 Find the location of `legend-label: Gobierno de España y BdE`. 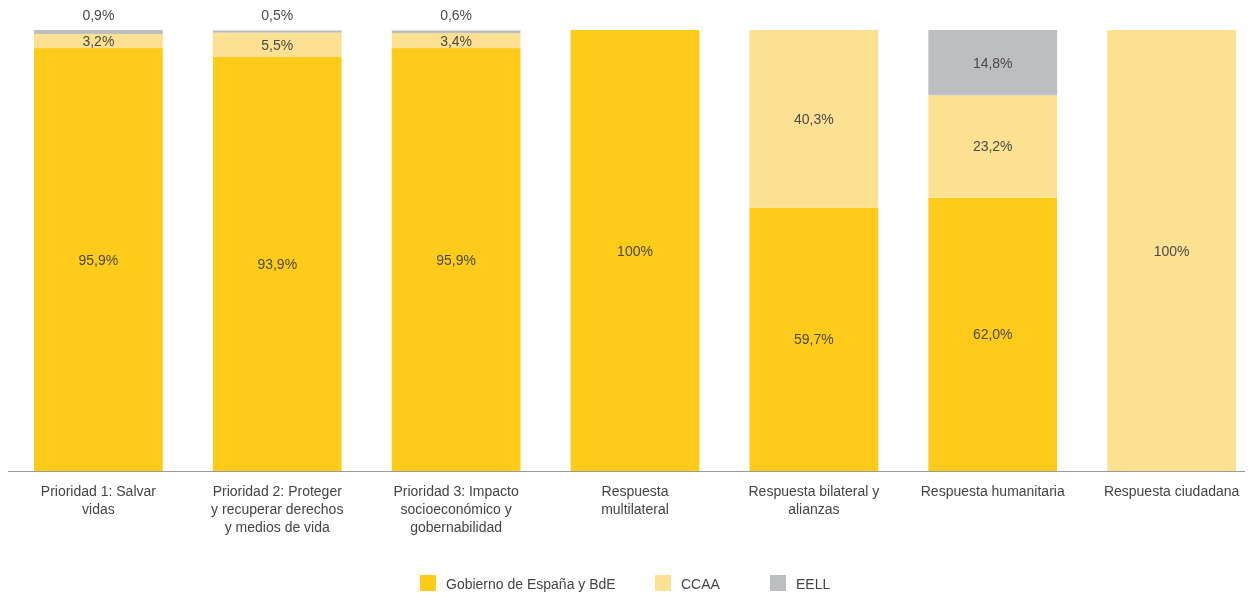

legend-label: Gobierno de España y BdE is located at coordinates (531, 584).